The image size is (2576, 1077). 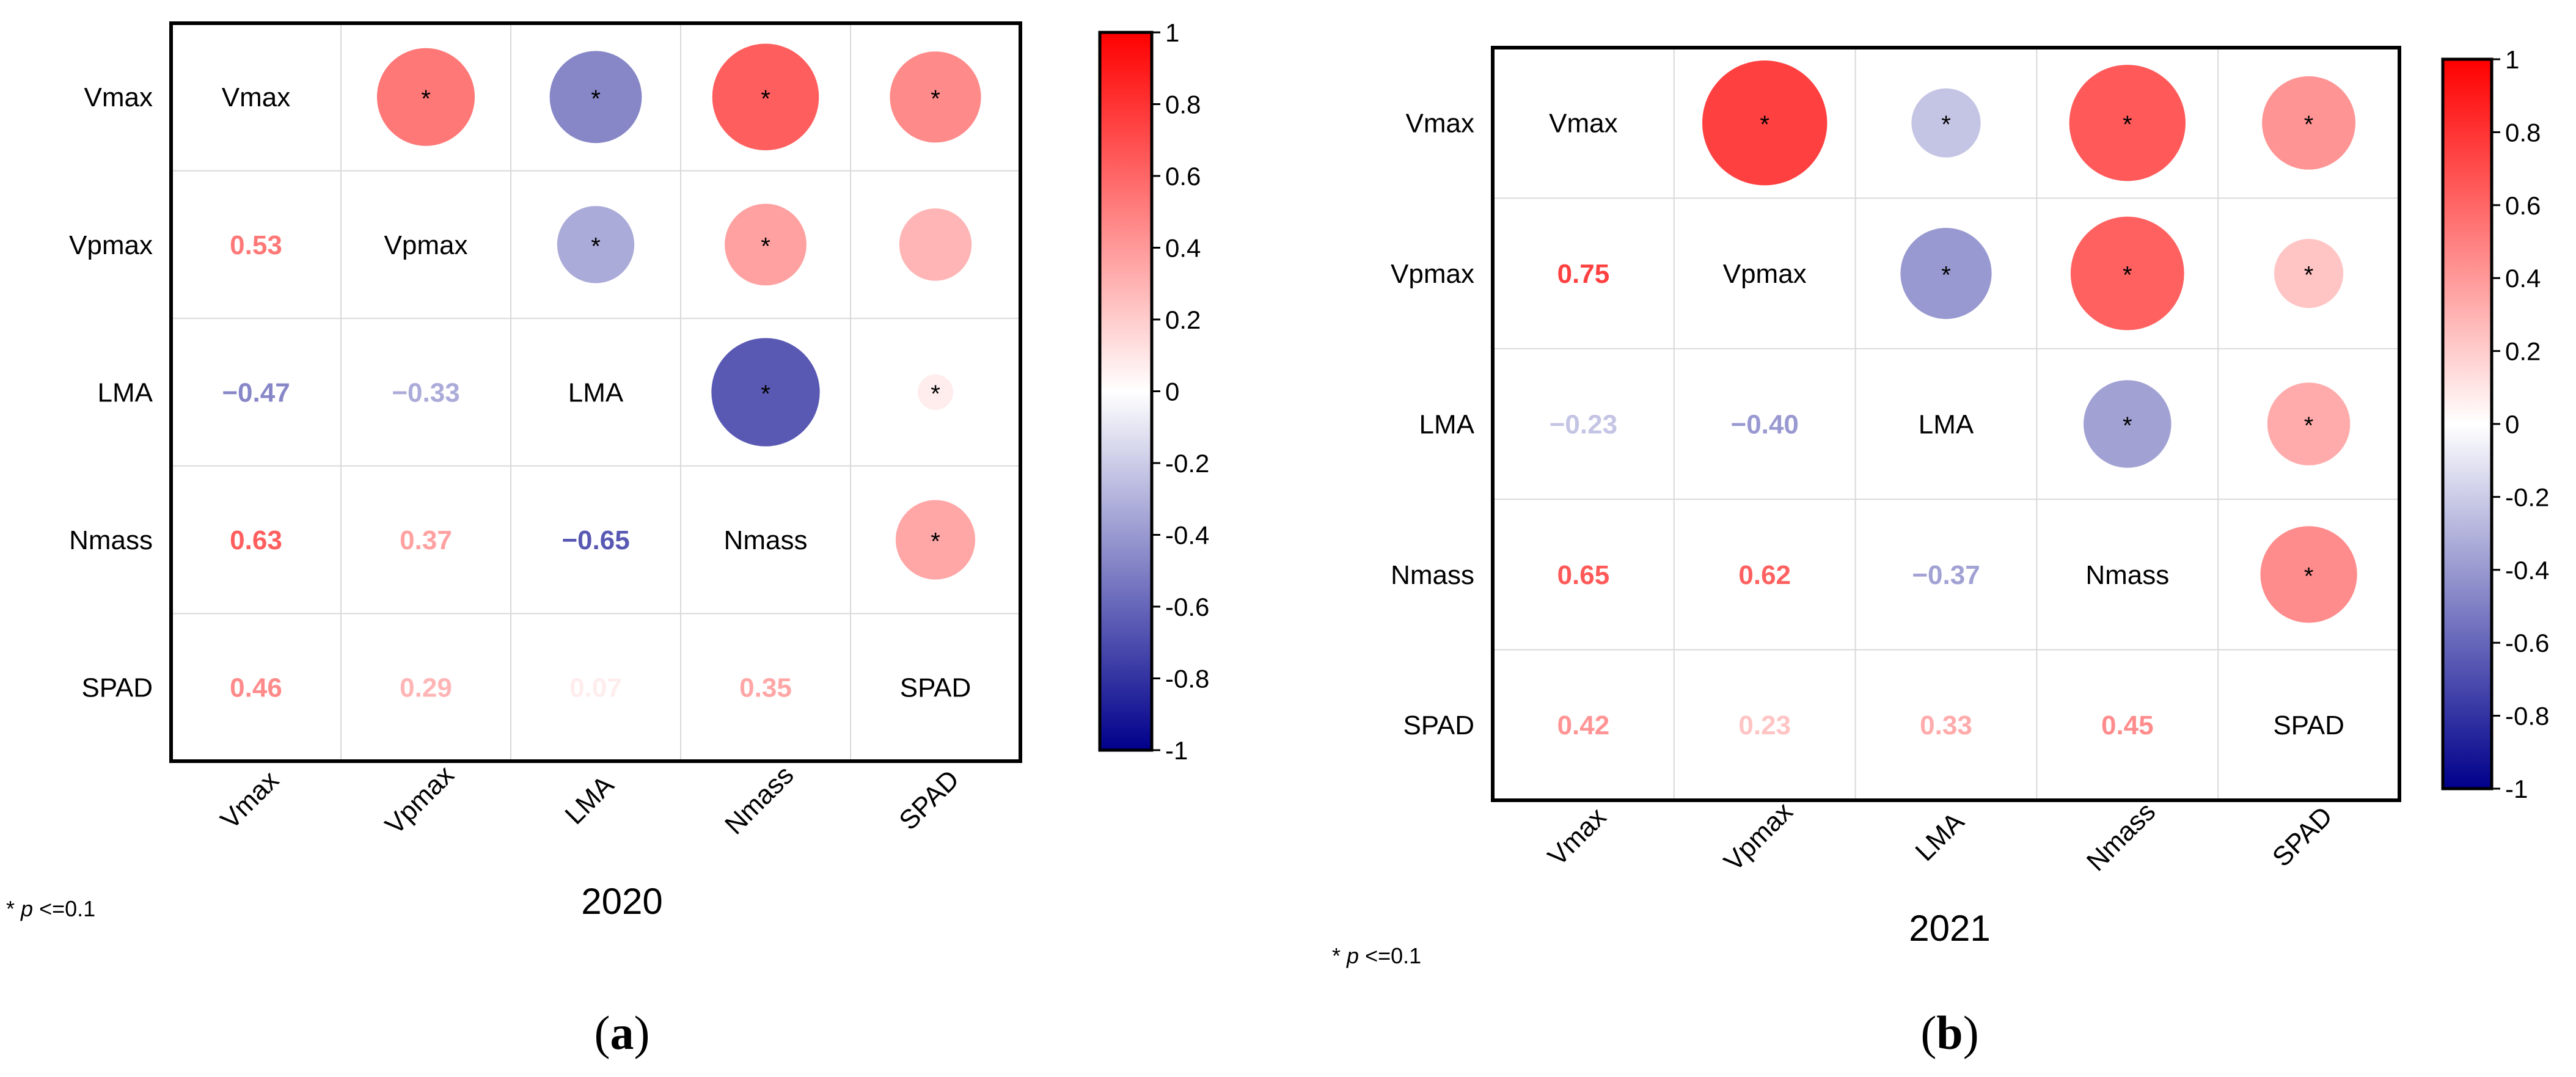 I want to click on correlation-value: 0.62, so click(x=1764, y=575).